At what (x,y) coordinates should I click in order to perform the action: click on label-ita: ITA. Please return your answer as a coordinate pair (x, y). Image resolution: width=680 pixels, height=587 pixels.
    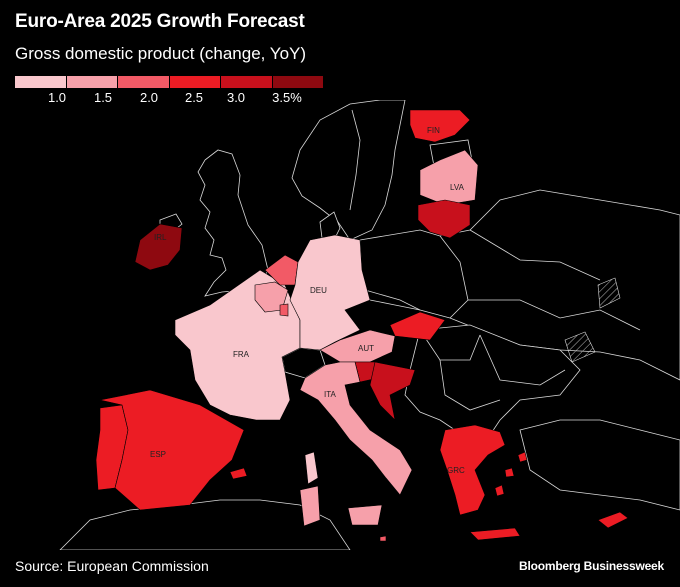
    Looking at the image, I should click on (330, 394).